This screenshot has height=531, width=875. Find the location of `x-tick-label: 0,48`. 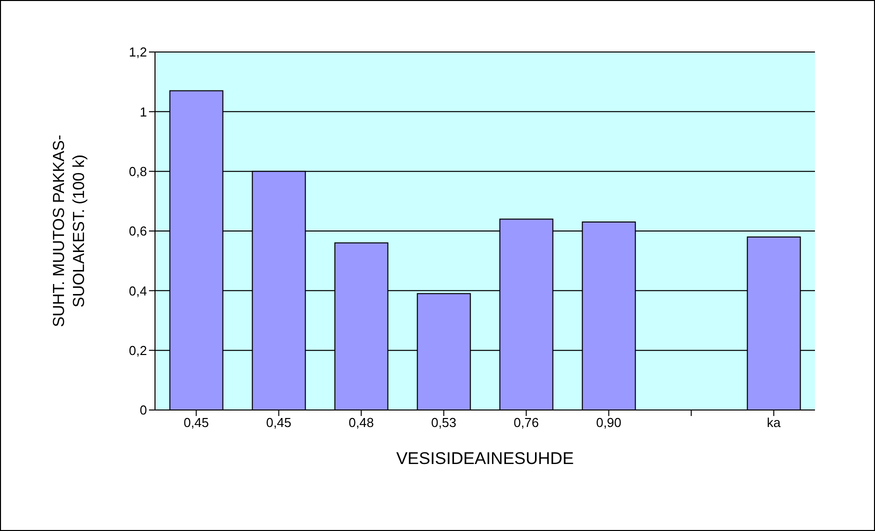

x-tick-label: 0,48 is located at coordinates (361, 422).